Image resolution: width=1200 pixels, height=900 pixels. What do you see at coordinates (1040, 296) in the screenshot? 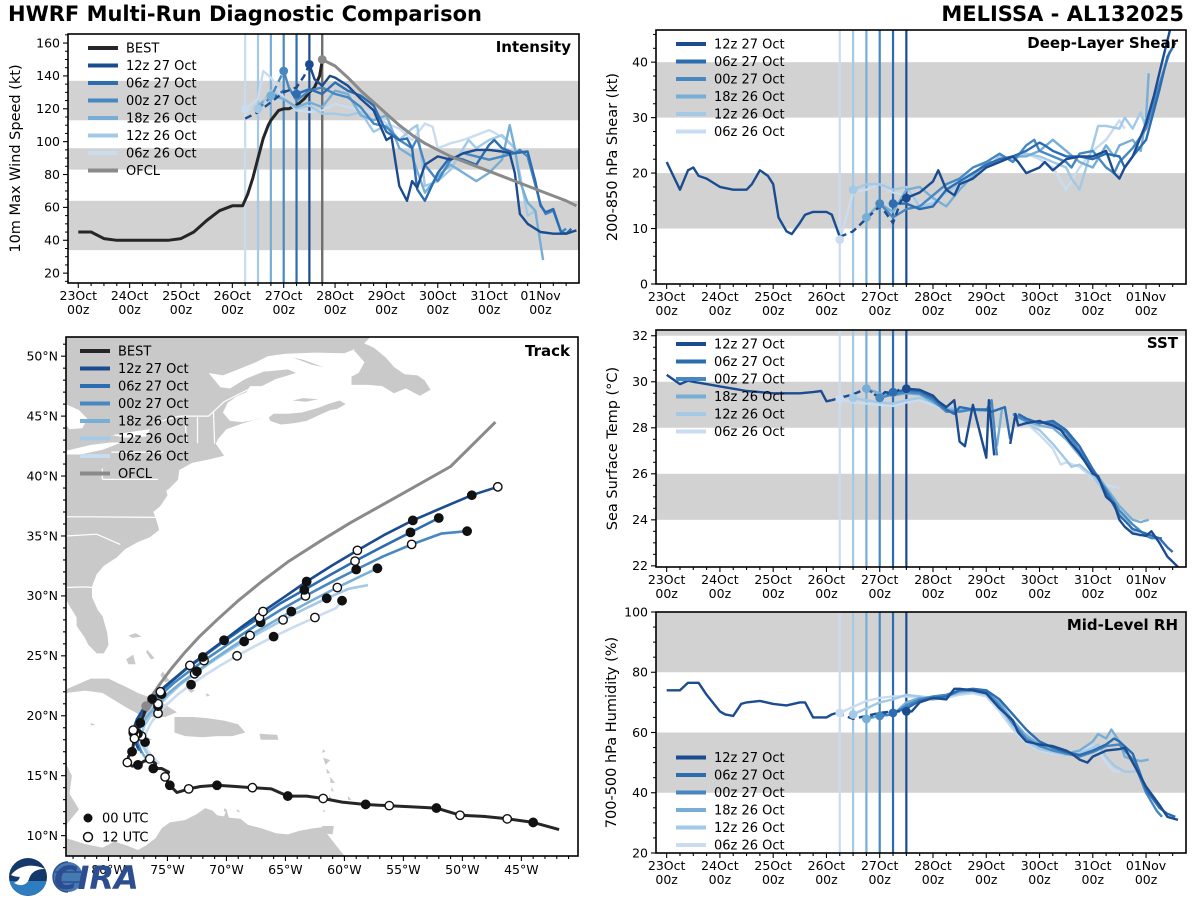
I see `axis-text: 30Oct` at bounding box center [1040, 296].